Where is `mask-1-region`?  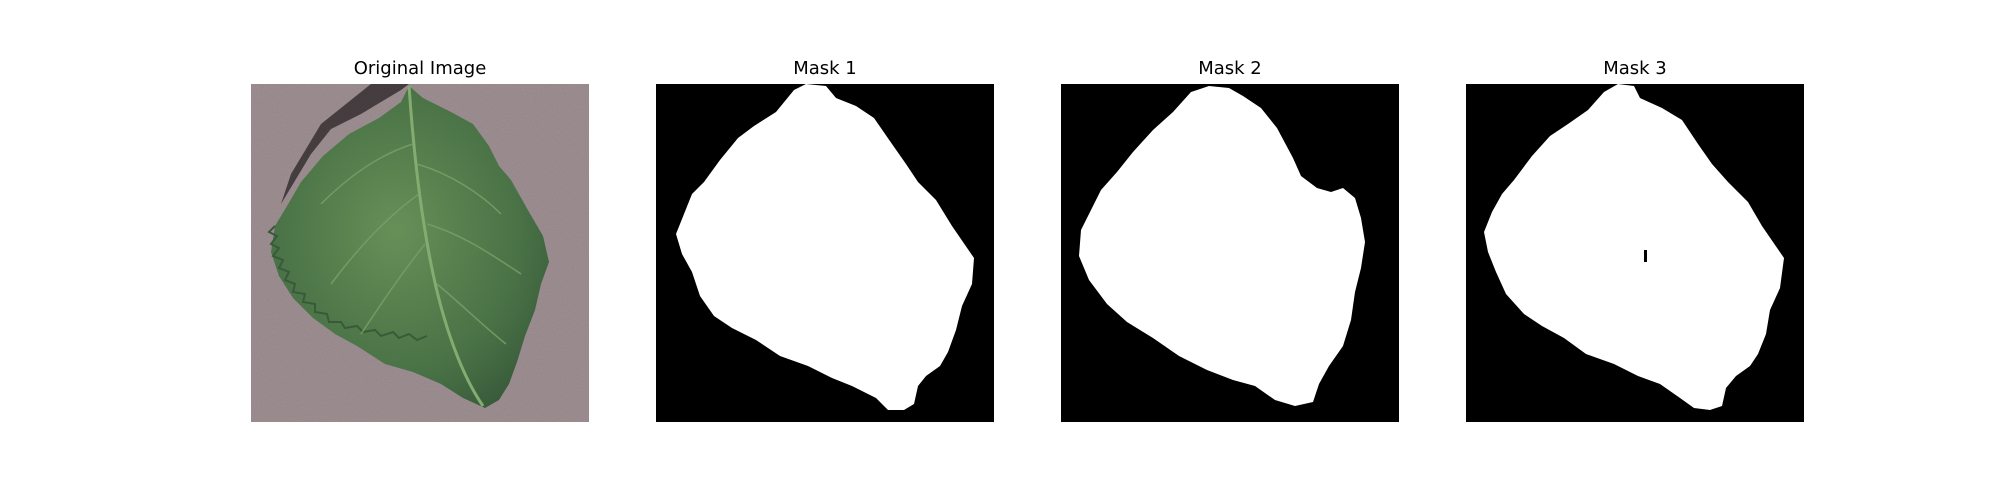
mask-1-region is located at coordinates (825, 247).